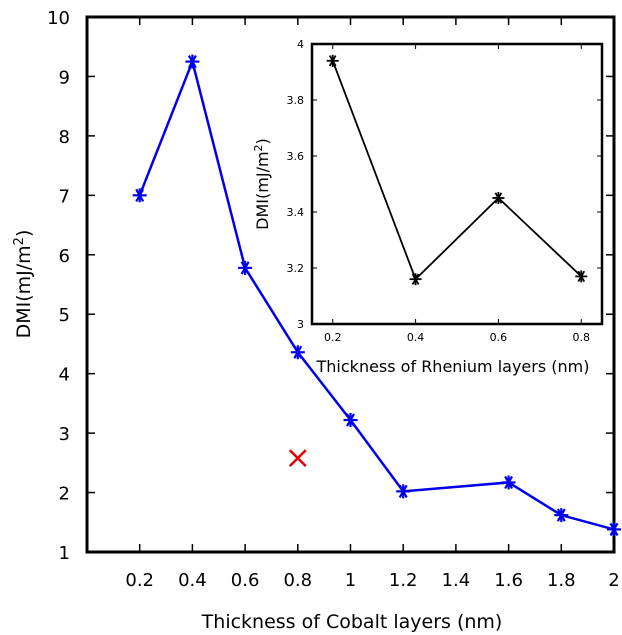  I want to click on main-y-tick-label: 10, so click(58, 18).